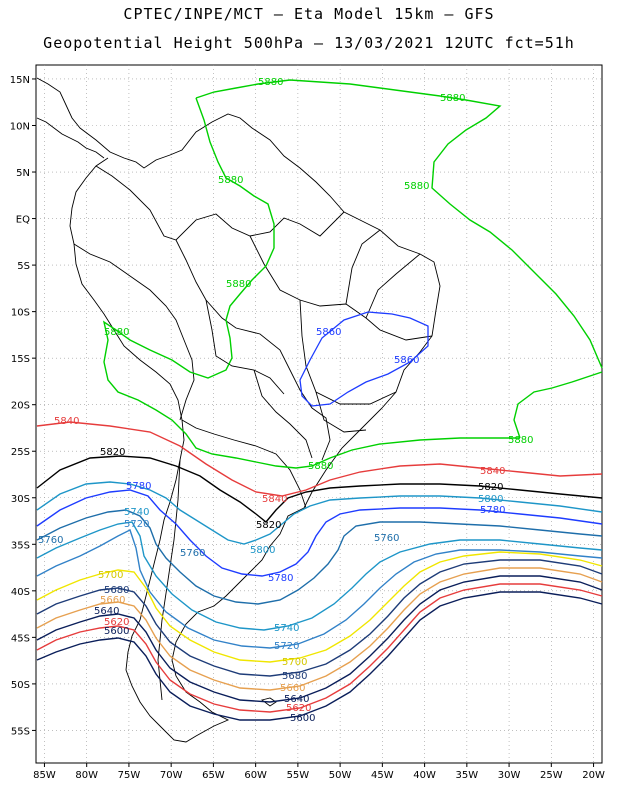  What do you see at coordinates (262, 550) in the screenshot?
I see `label-5800-a: 5800` at bounding box center [262, 550].